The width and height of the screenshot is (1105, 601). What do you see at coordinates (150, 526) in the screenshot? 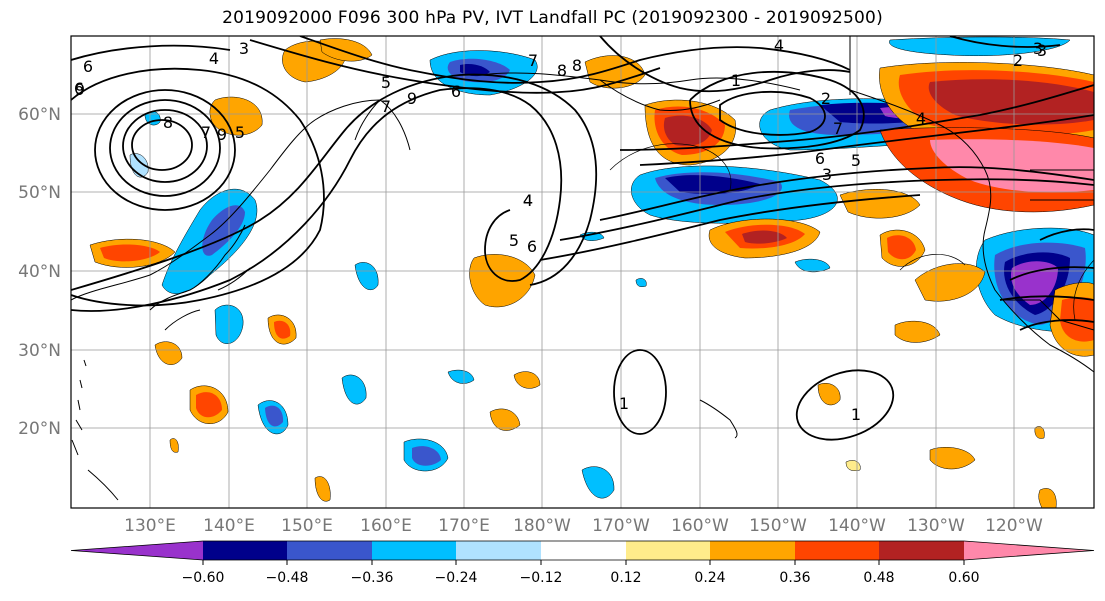
I see `lon-label: 130°E` at bounding box center [150, 526].